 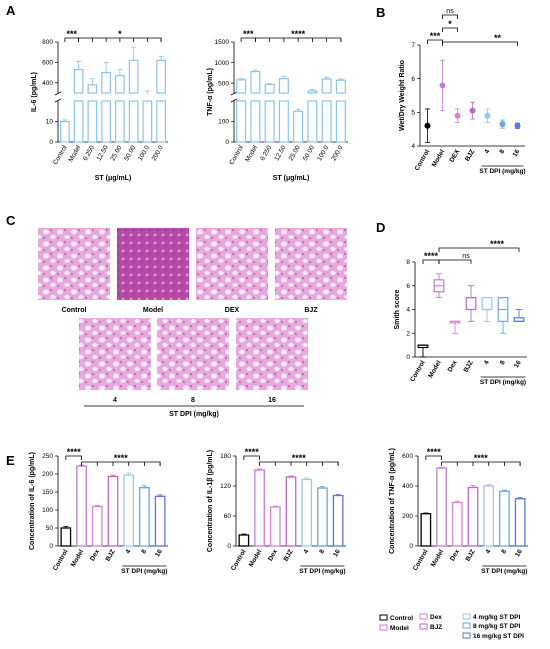 I want to click on legend-item: Model, so click(x=399, y=628).